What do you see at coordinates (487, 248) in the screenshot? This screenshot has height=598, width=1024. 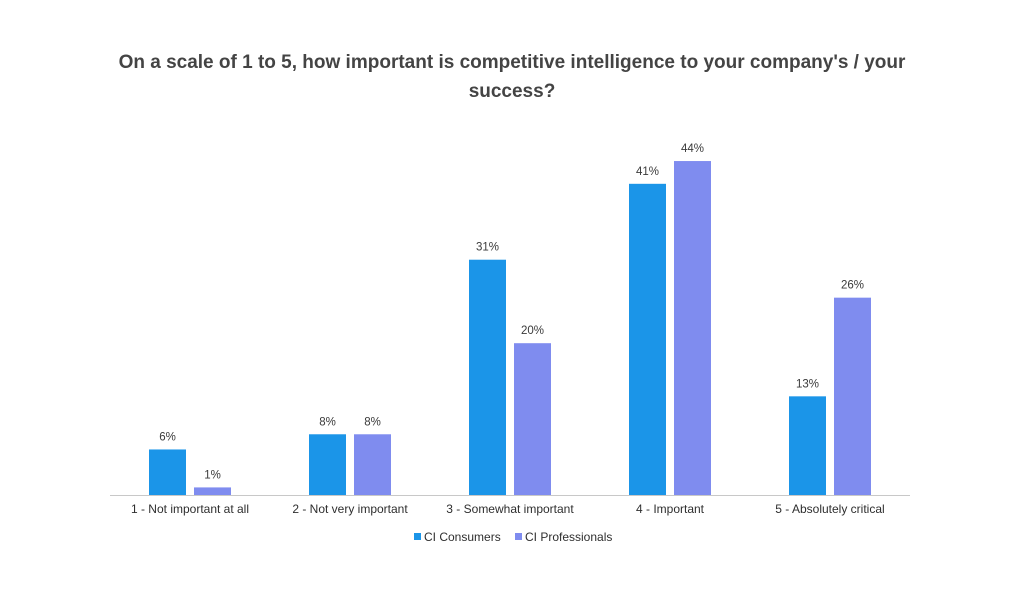 I see `data-label: 31%` at bounding box center [487, 248].